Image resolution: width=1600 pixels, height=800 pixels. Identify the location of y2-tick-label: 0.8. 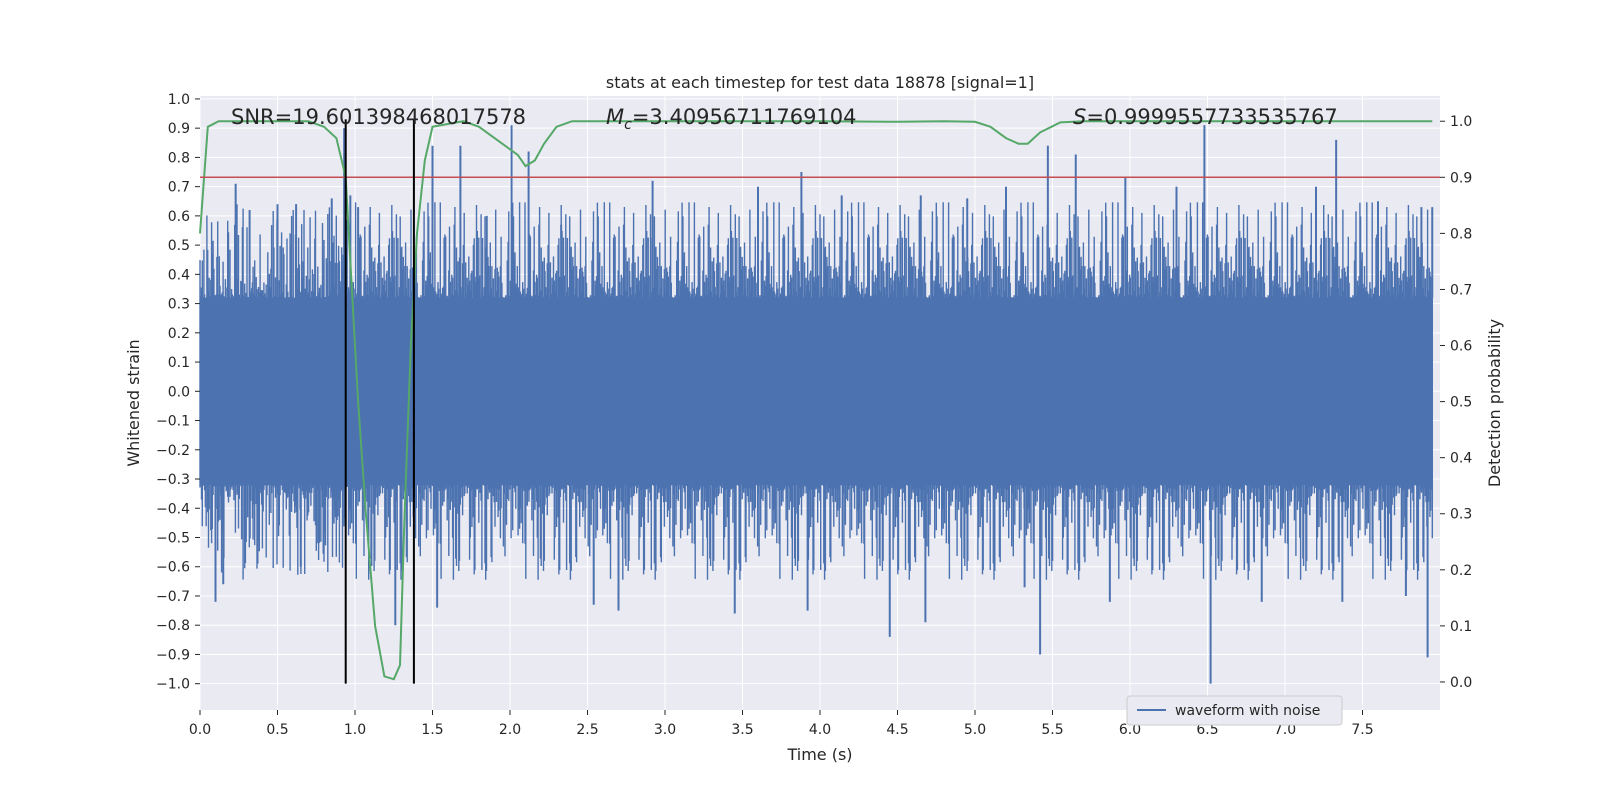
(1461, 234).